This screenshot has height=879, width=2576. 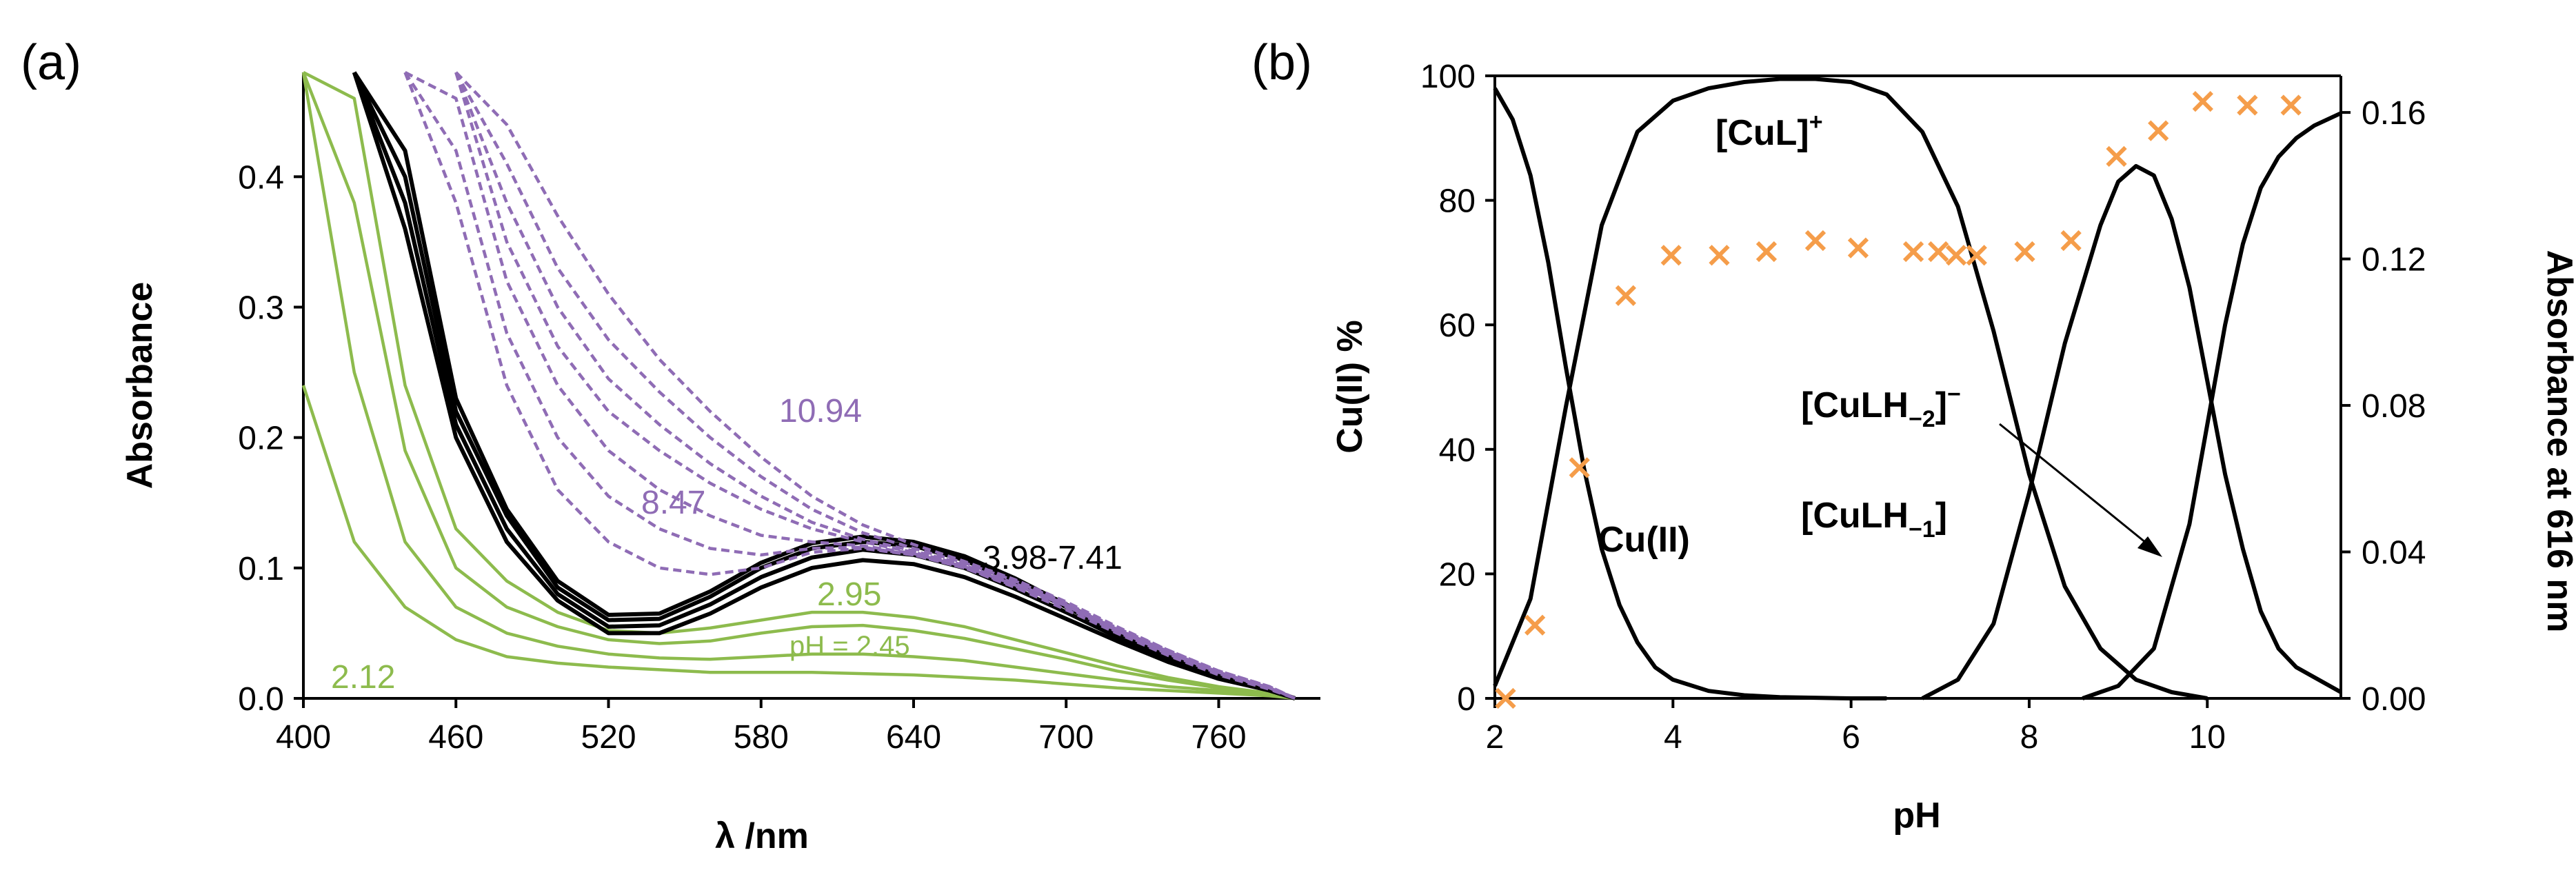 I want to click on species-label-culh1: [CuLH−1], so click(x=1874, y=519).